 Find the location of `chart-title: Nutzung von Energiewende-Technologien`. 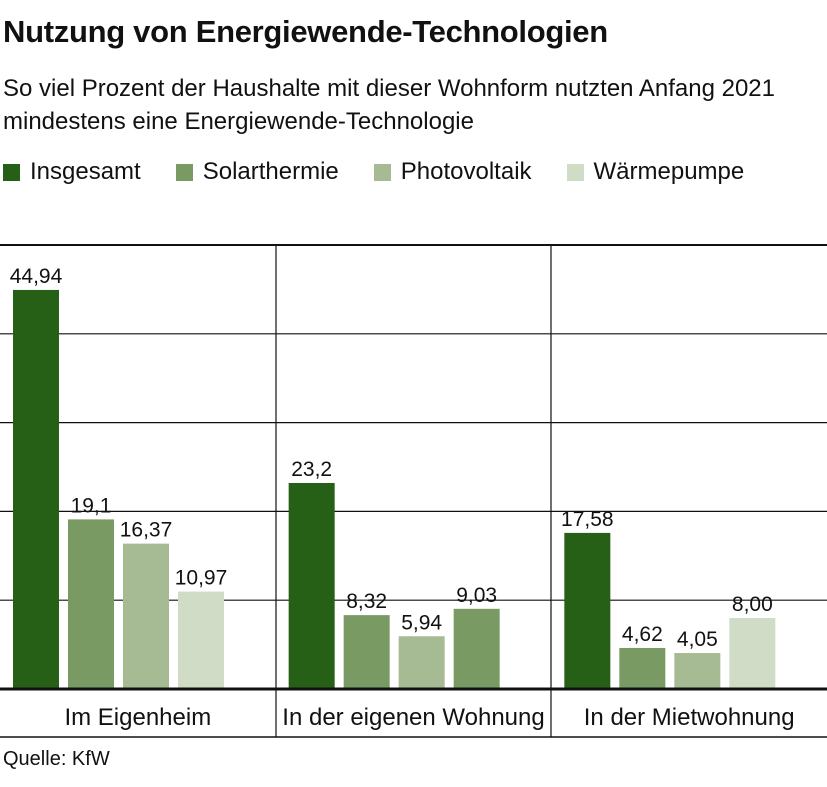

chart-title: Nutzung von Energiewende-Technologien is located at coordinates (305, 31).